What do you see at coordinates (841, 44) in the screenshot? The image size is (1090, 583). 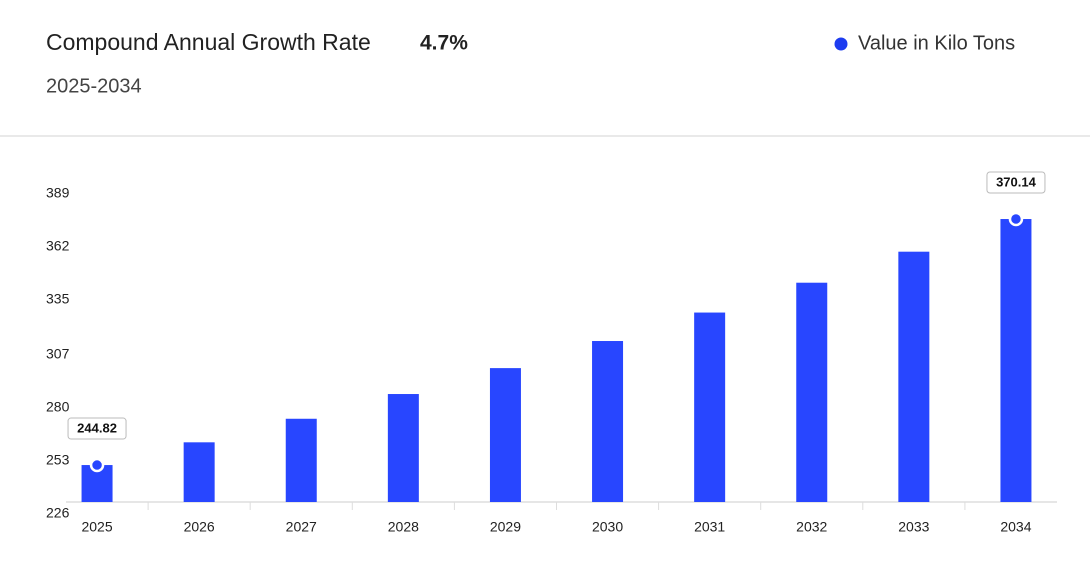 I see `legend-swatch` at bounding box center [841, 44].